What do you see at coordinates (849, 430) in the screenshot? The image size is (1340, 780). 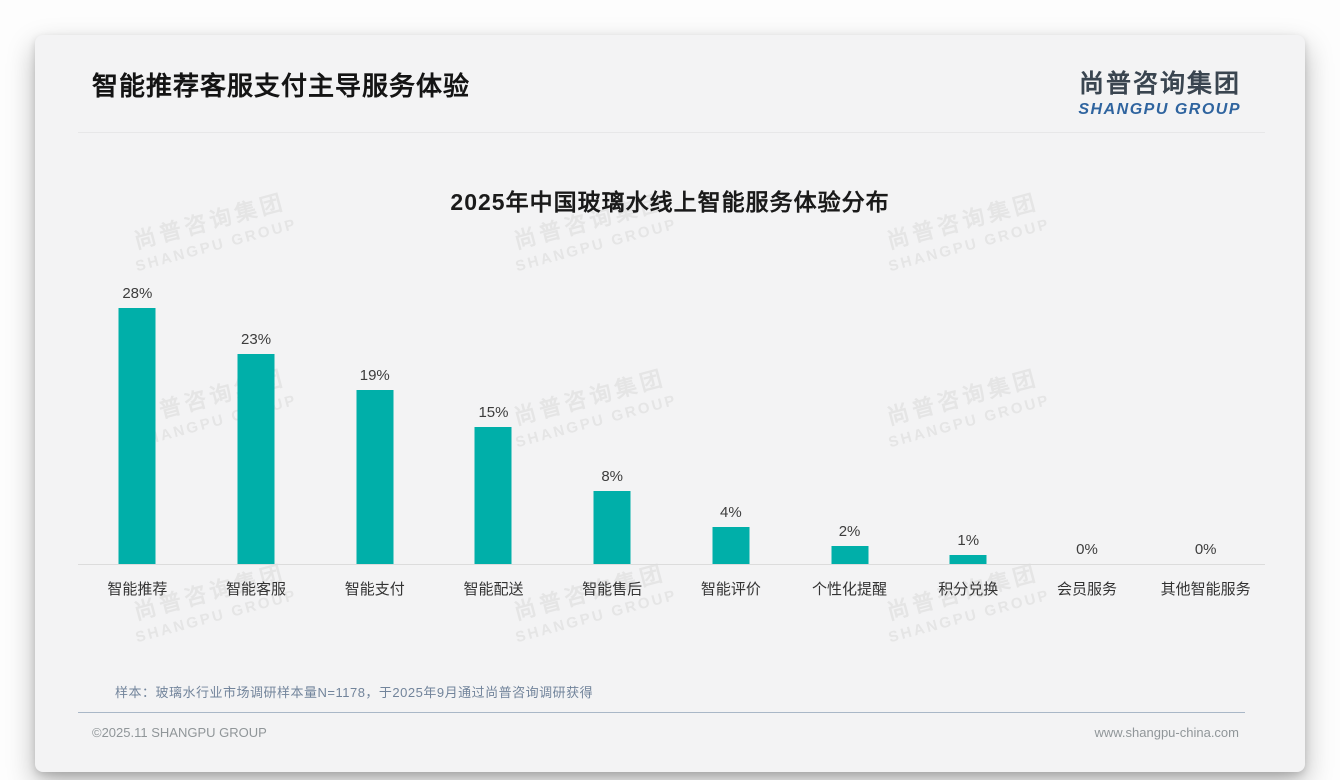 I see `bar-column: 2% 个性化提醒` at bounding box center [849, 430].